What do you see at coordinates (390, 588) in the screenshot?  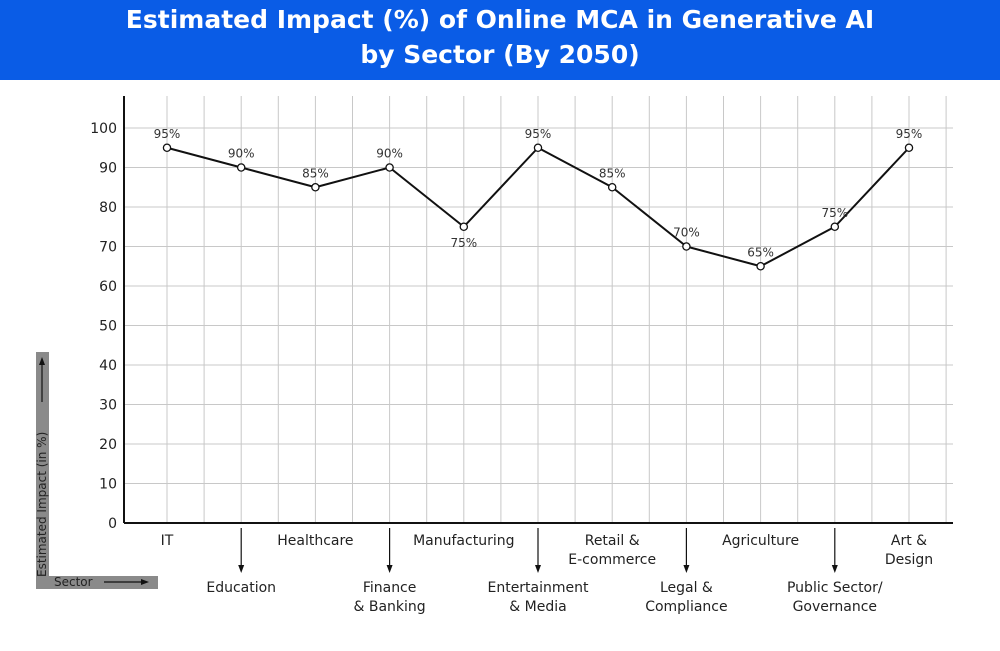 I see `category-label-line: Finance` at bounding box center [390, 588].